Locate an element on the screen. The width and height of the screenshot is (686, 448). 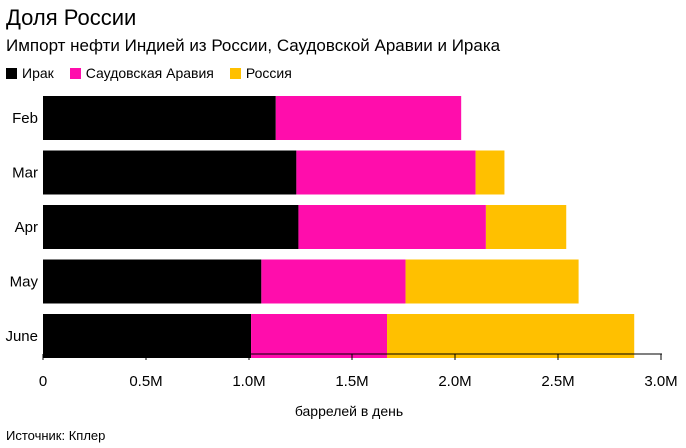
x-axis-title: баррелей в день is located at coordinates (349, 411).